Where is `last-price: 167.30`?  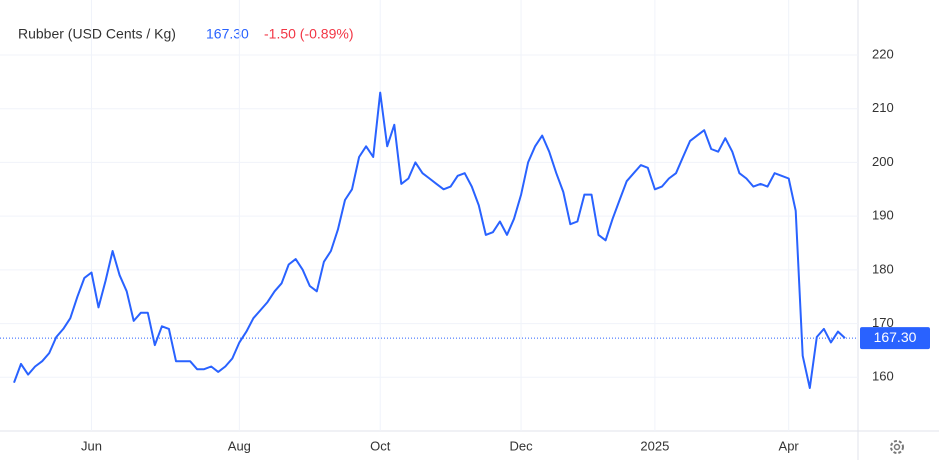 last-price: 167.30 is located at coordinates (227, 34).